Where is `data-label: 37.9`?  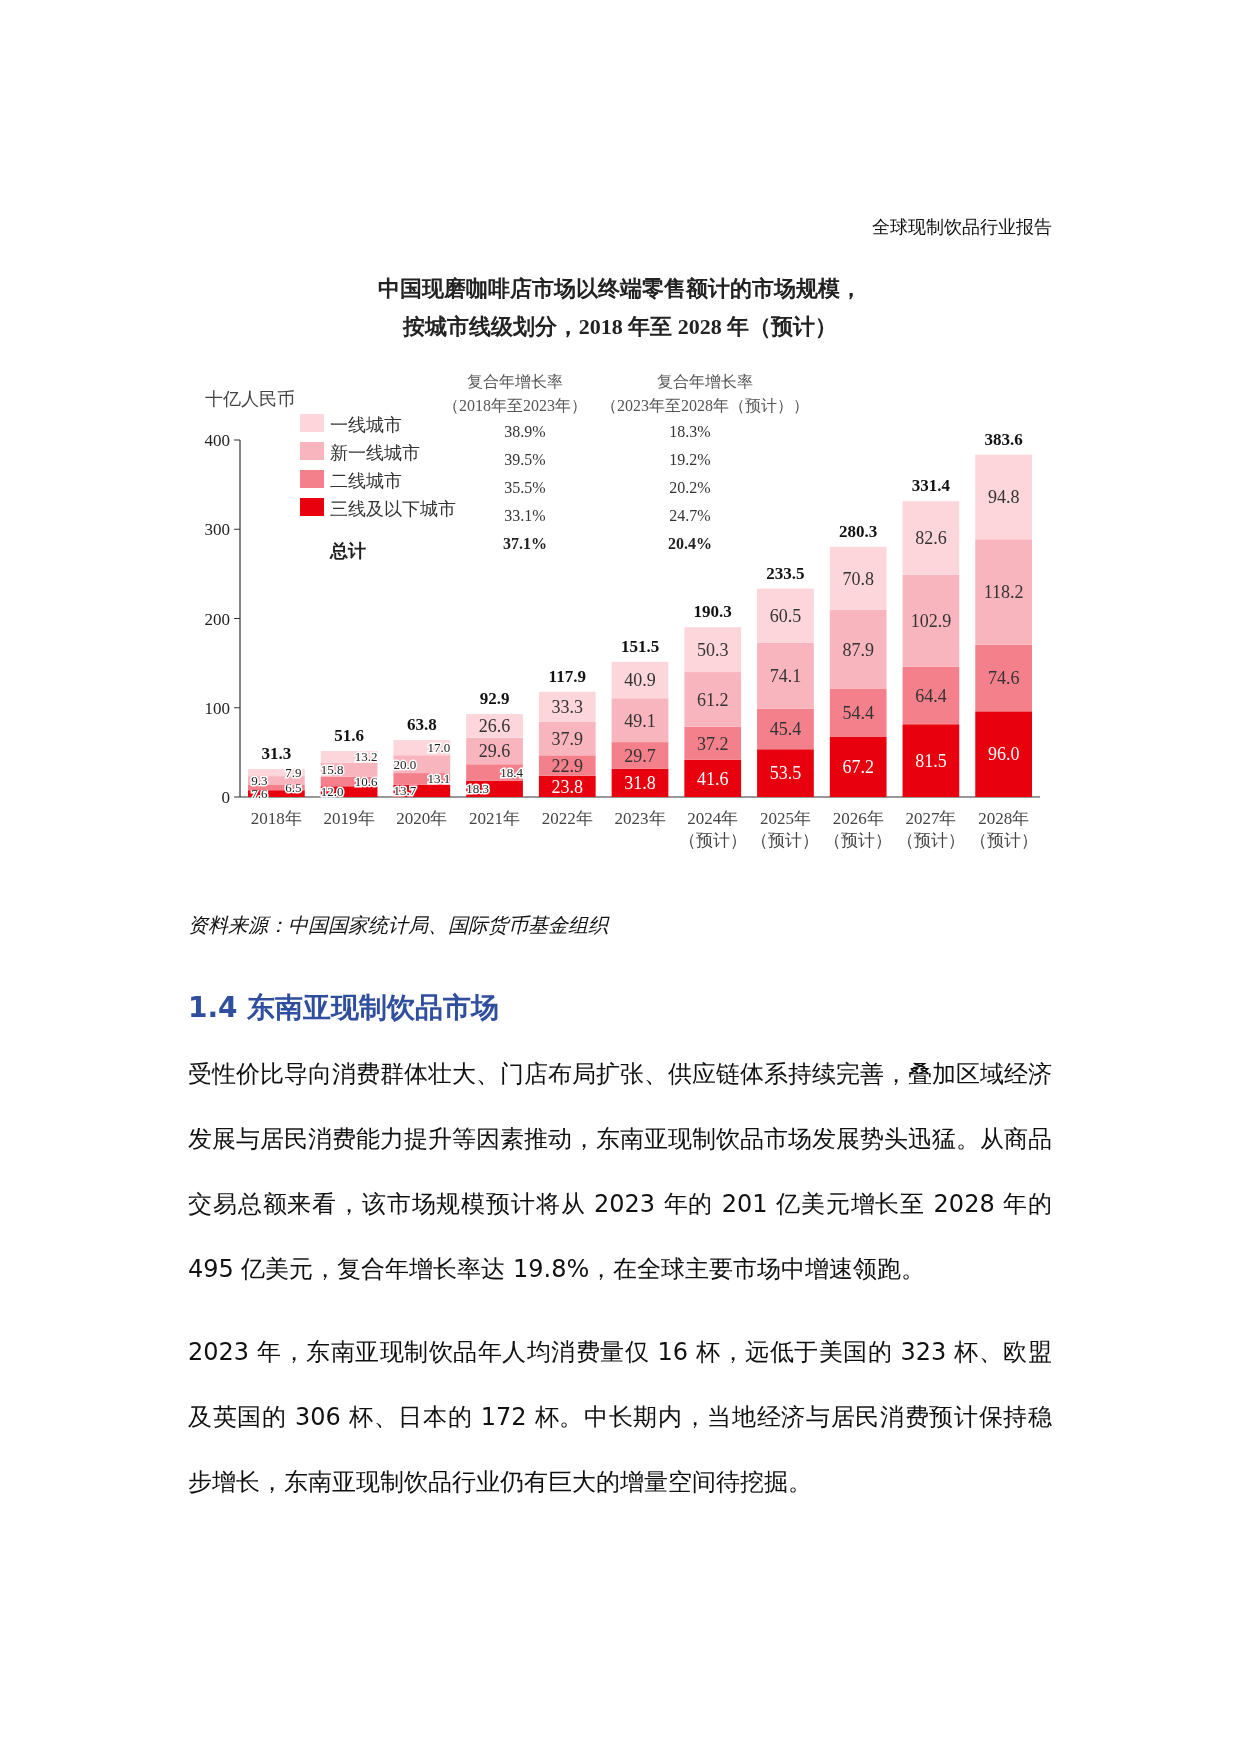 data-label: 37.9 is located at coordinates (567, 738).